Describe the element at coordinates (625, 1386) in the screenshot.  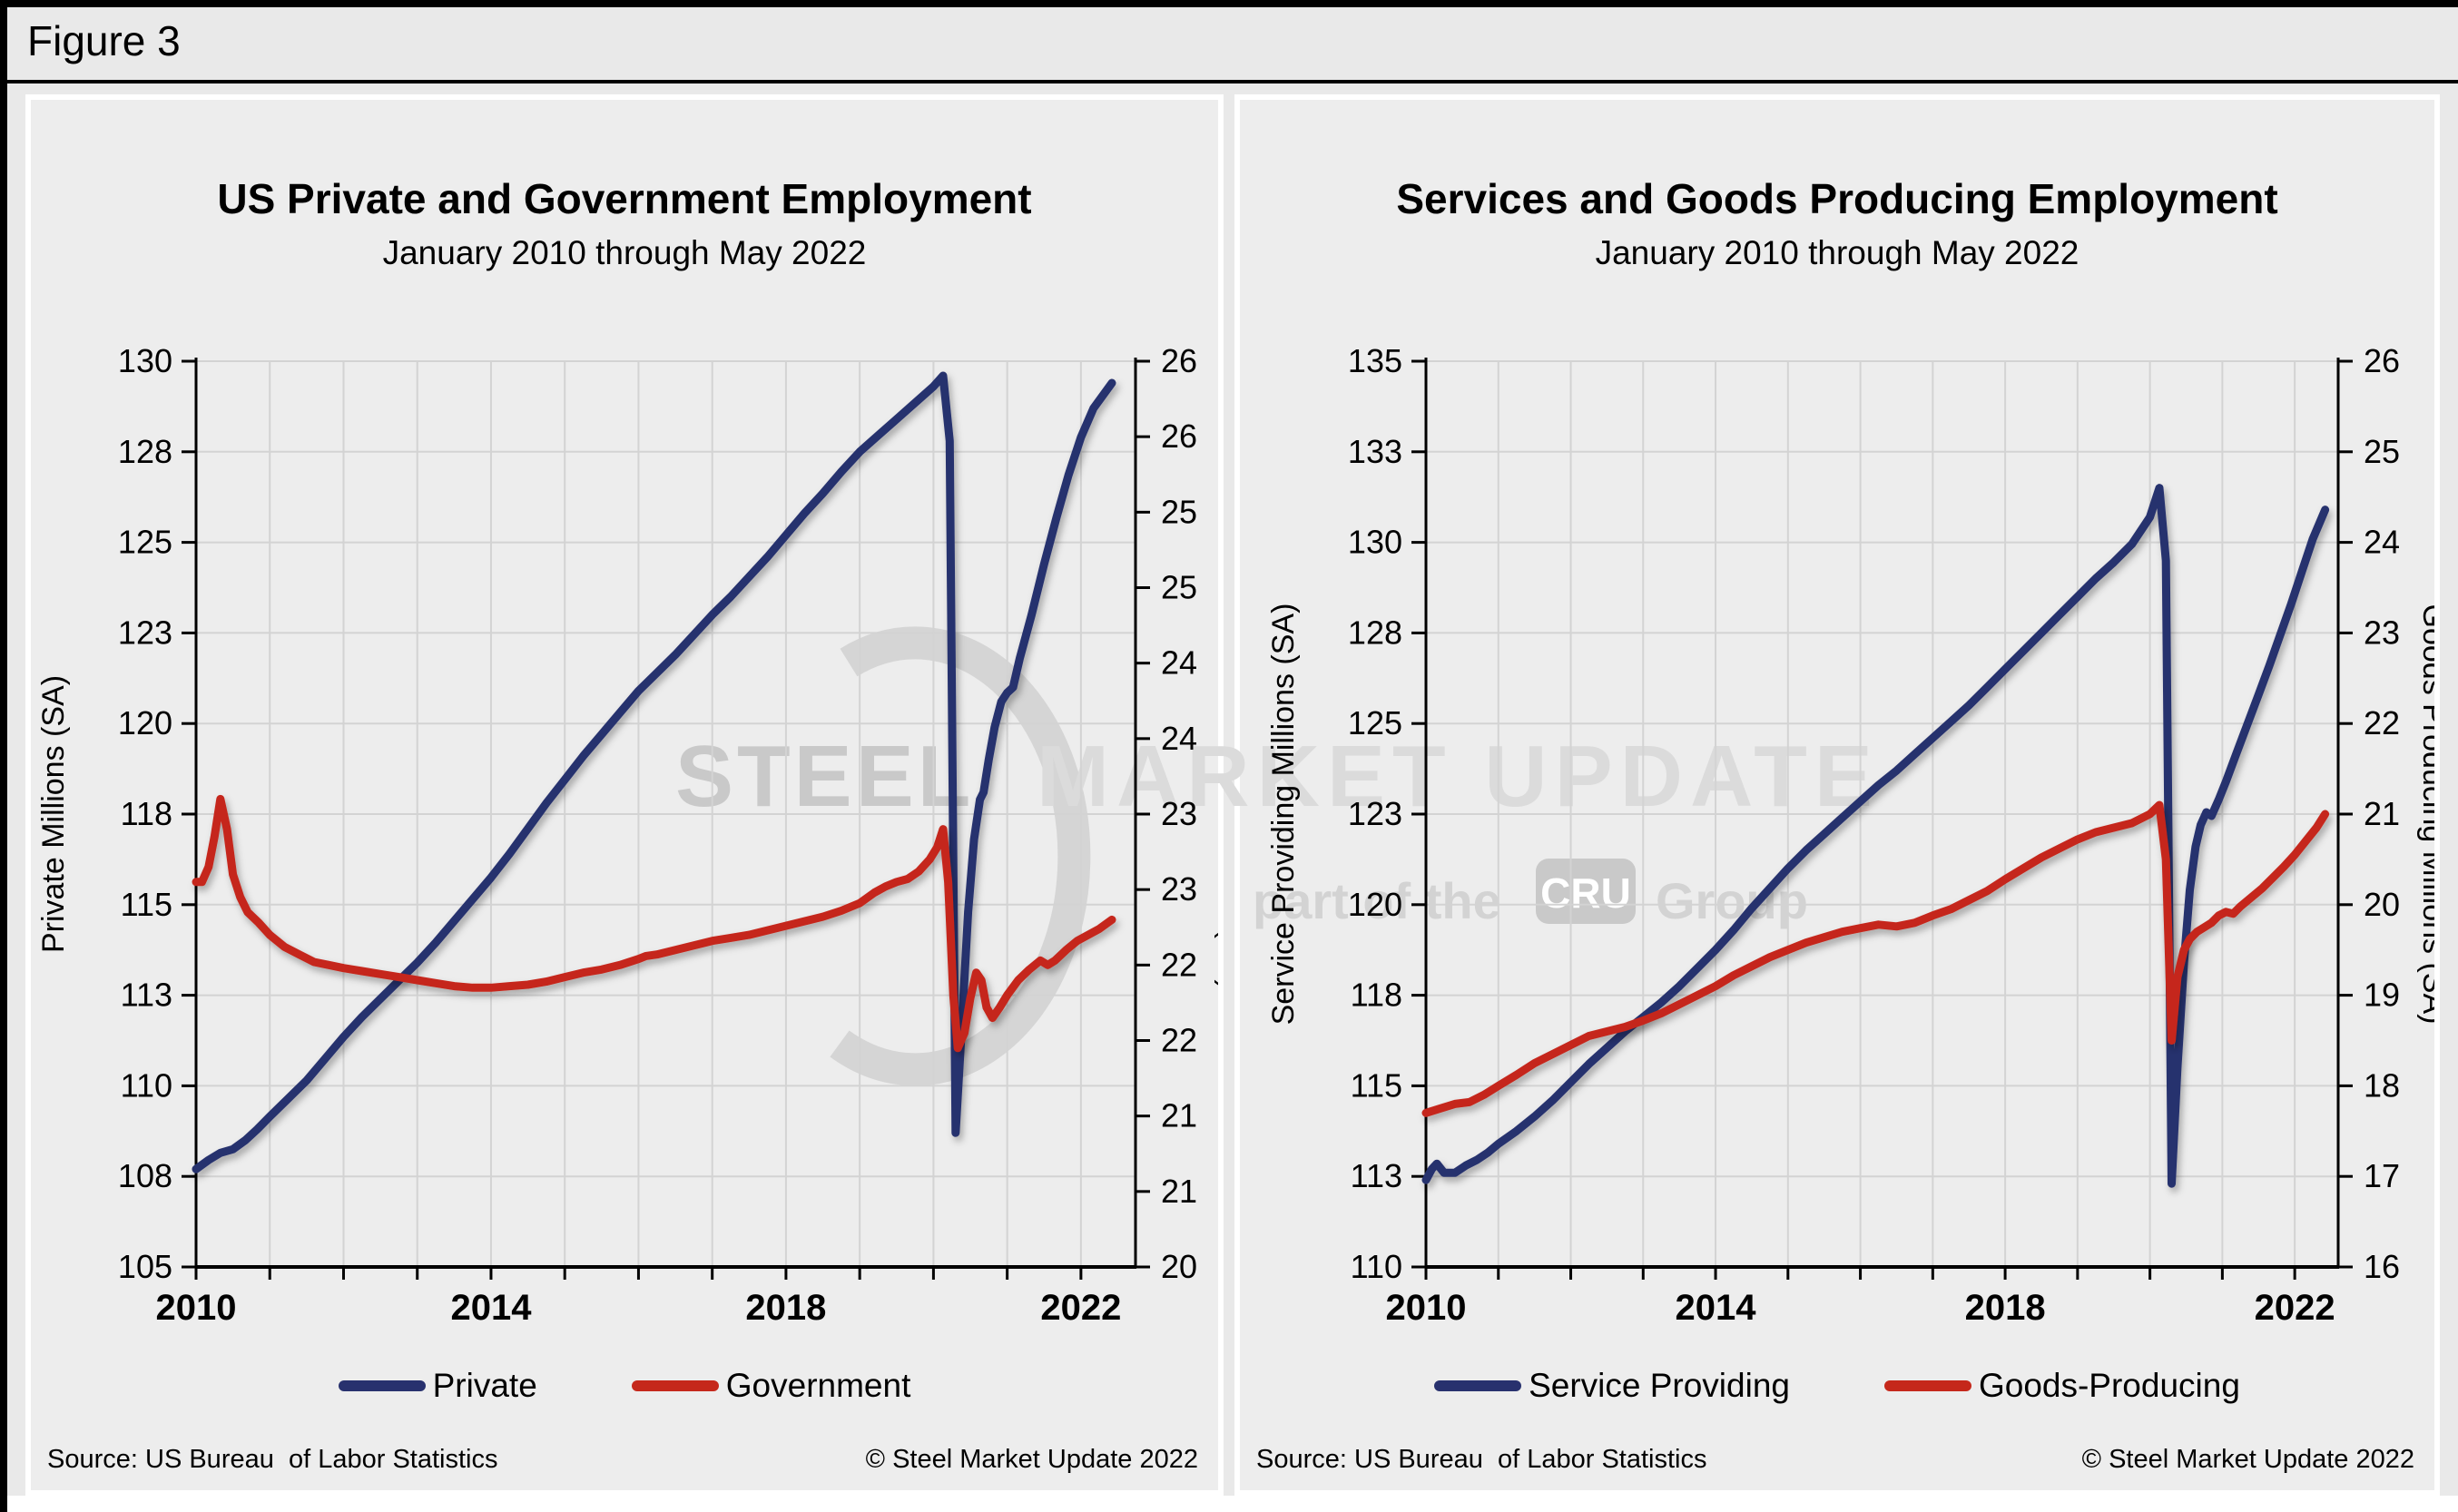
I see `chart-legend: Private Government` at that location.